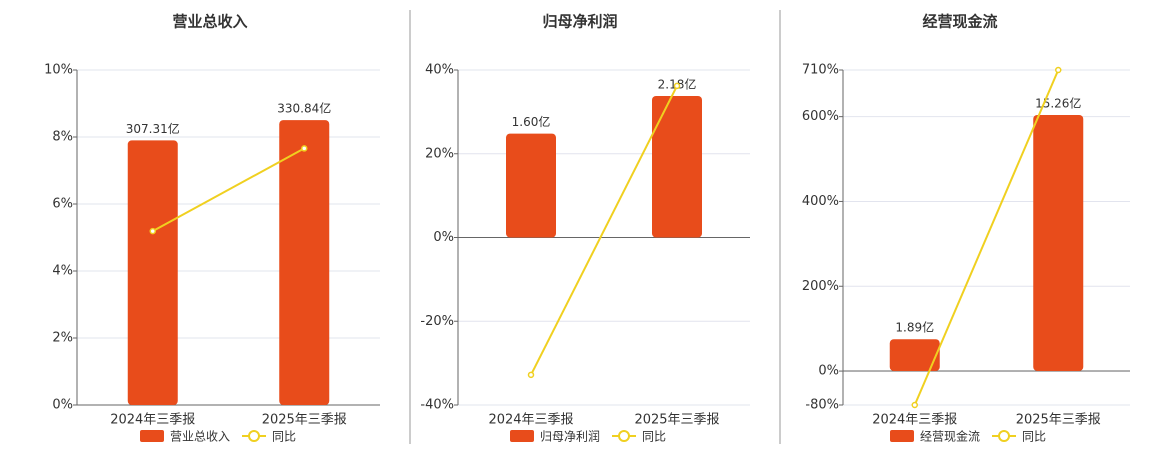 This screenshot has width=1160, height=450. Describe the element at coordinates (304, 108) in the screenshot. I see `data-label: 330.84亿` at that location.